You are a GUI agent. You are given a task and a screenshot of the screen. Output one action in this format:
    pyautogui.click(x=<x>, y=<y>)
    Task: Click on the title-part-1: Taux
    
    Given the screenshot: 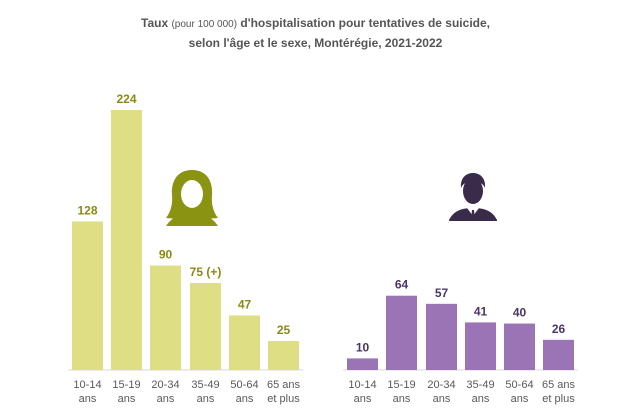 What is the action you would take?
    pyautogui.click(x=155, y=23)
    